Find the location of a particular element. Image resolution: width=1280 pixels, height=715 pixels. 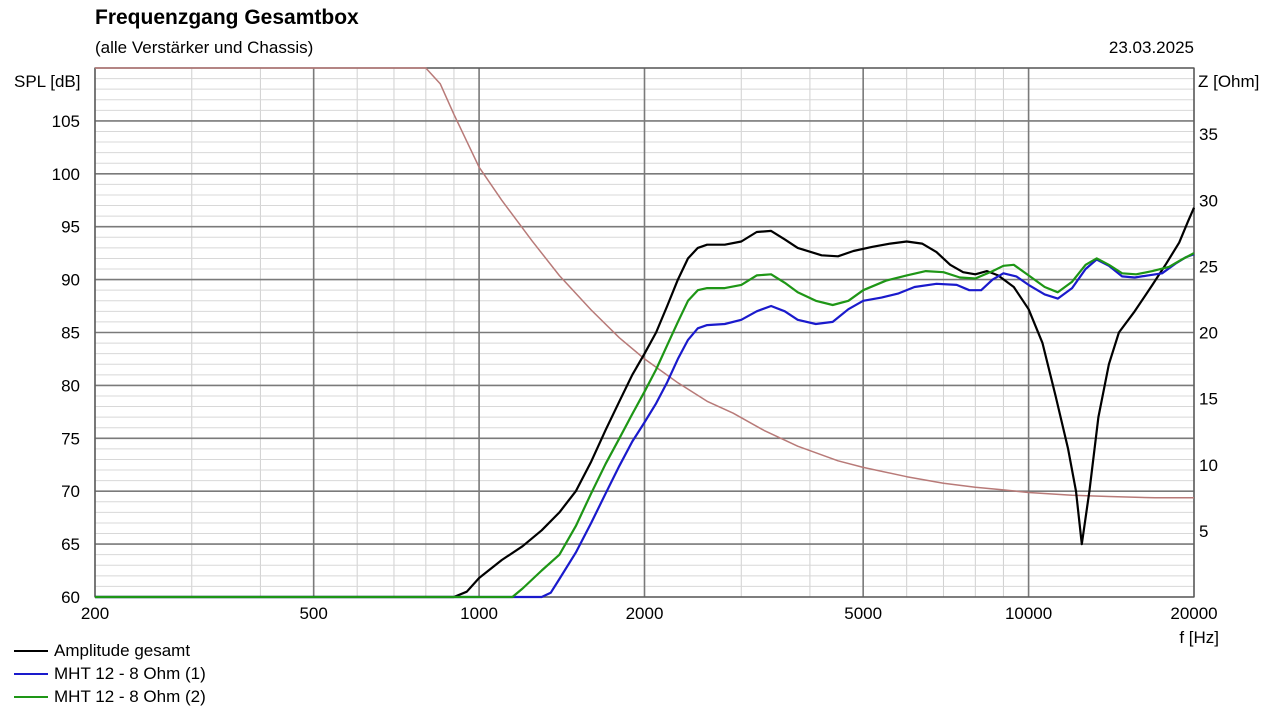

x-tick-label: 10000 is located at coordinates (1028, 613).